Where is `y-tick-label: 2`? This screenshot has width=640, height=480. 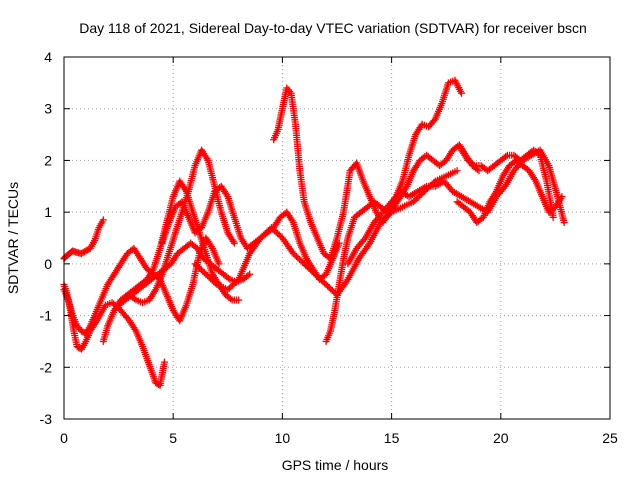 y-tick-label: 2 is located at coordinates (48, 160).